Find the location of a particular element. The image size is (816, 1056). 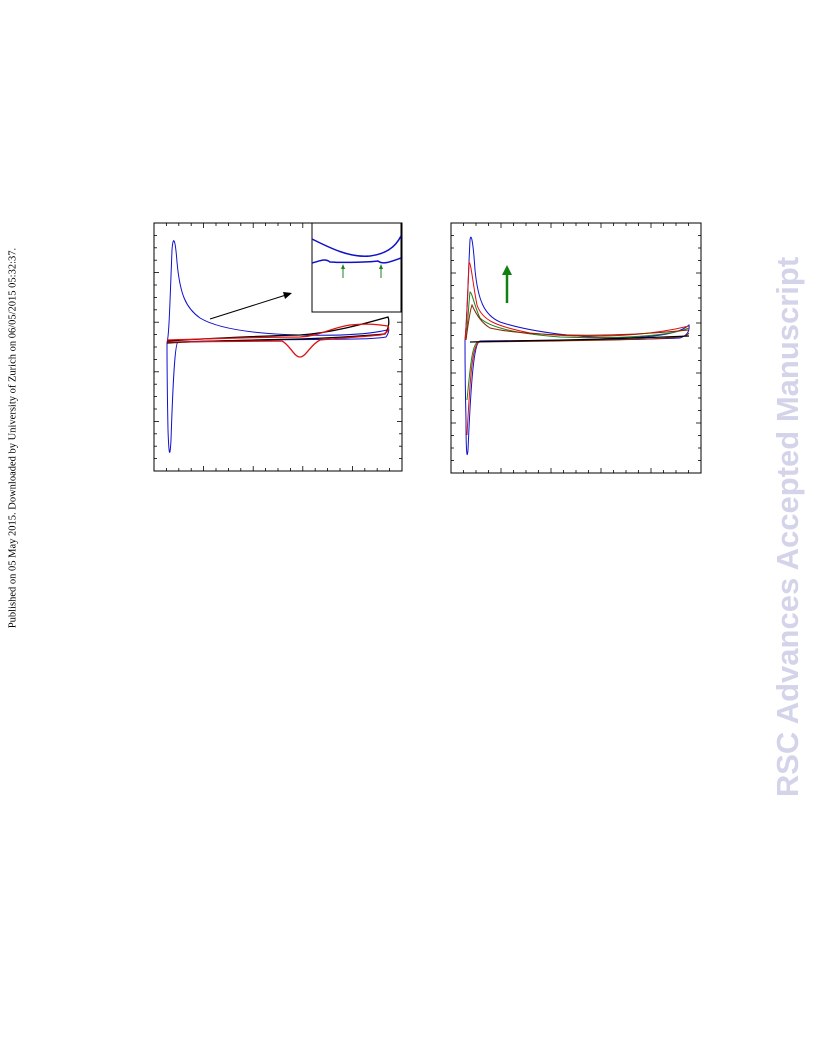

green-curve is located at coordinates (577, 346).